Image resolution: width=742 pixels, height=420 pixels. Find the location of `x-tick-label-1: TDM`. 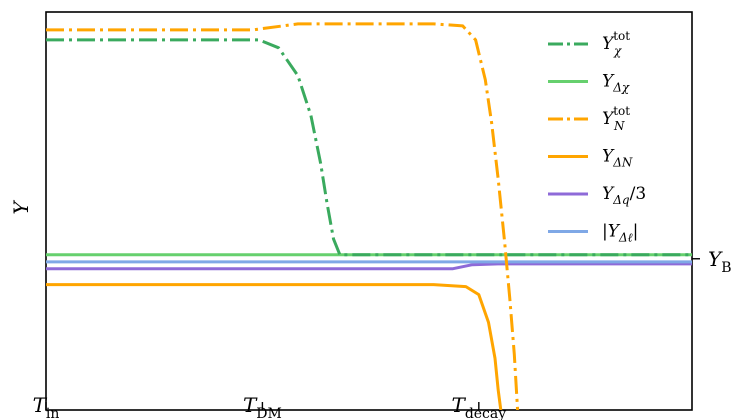

x-tick-label-1: TDM is located at coordinates (262, 406).